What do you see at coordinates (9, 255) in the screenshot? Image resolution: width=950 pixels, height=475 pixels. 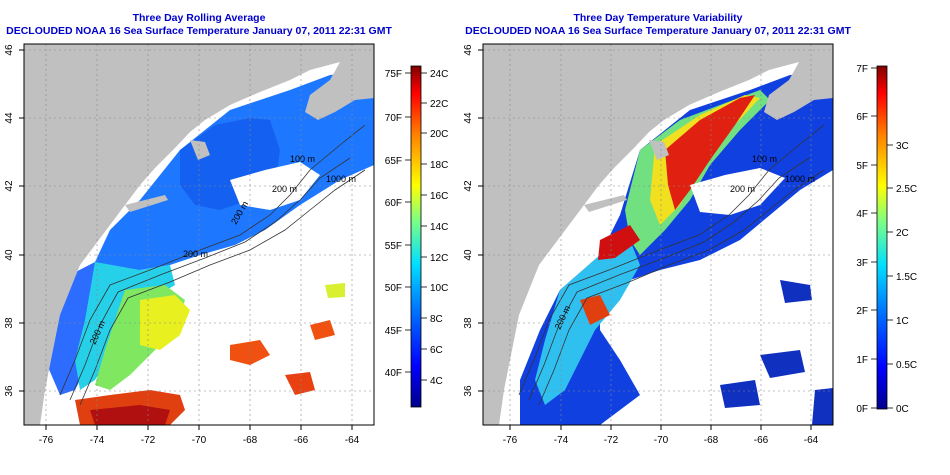 I see `left-y-tick-label: 40` at bounding box center [9, 255].